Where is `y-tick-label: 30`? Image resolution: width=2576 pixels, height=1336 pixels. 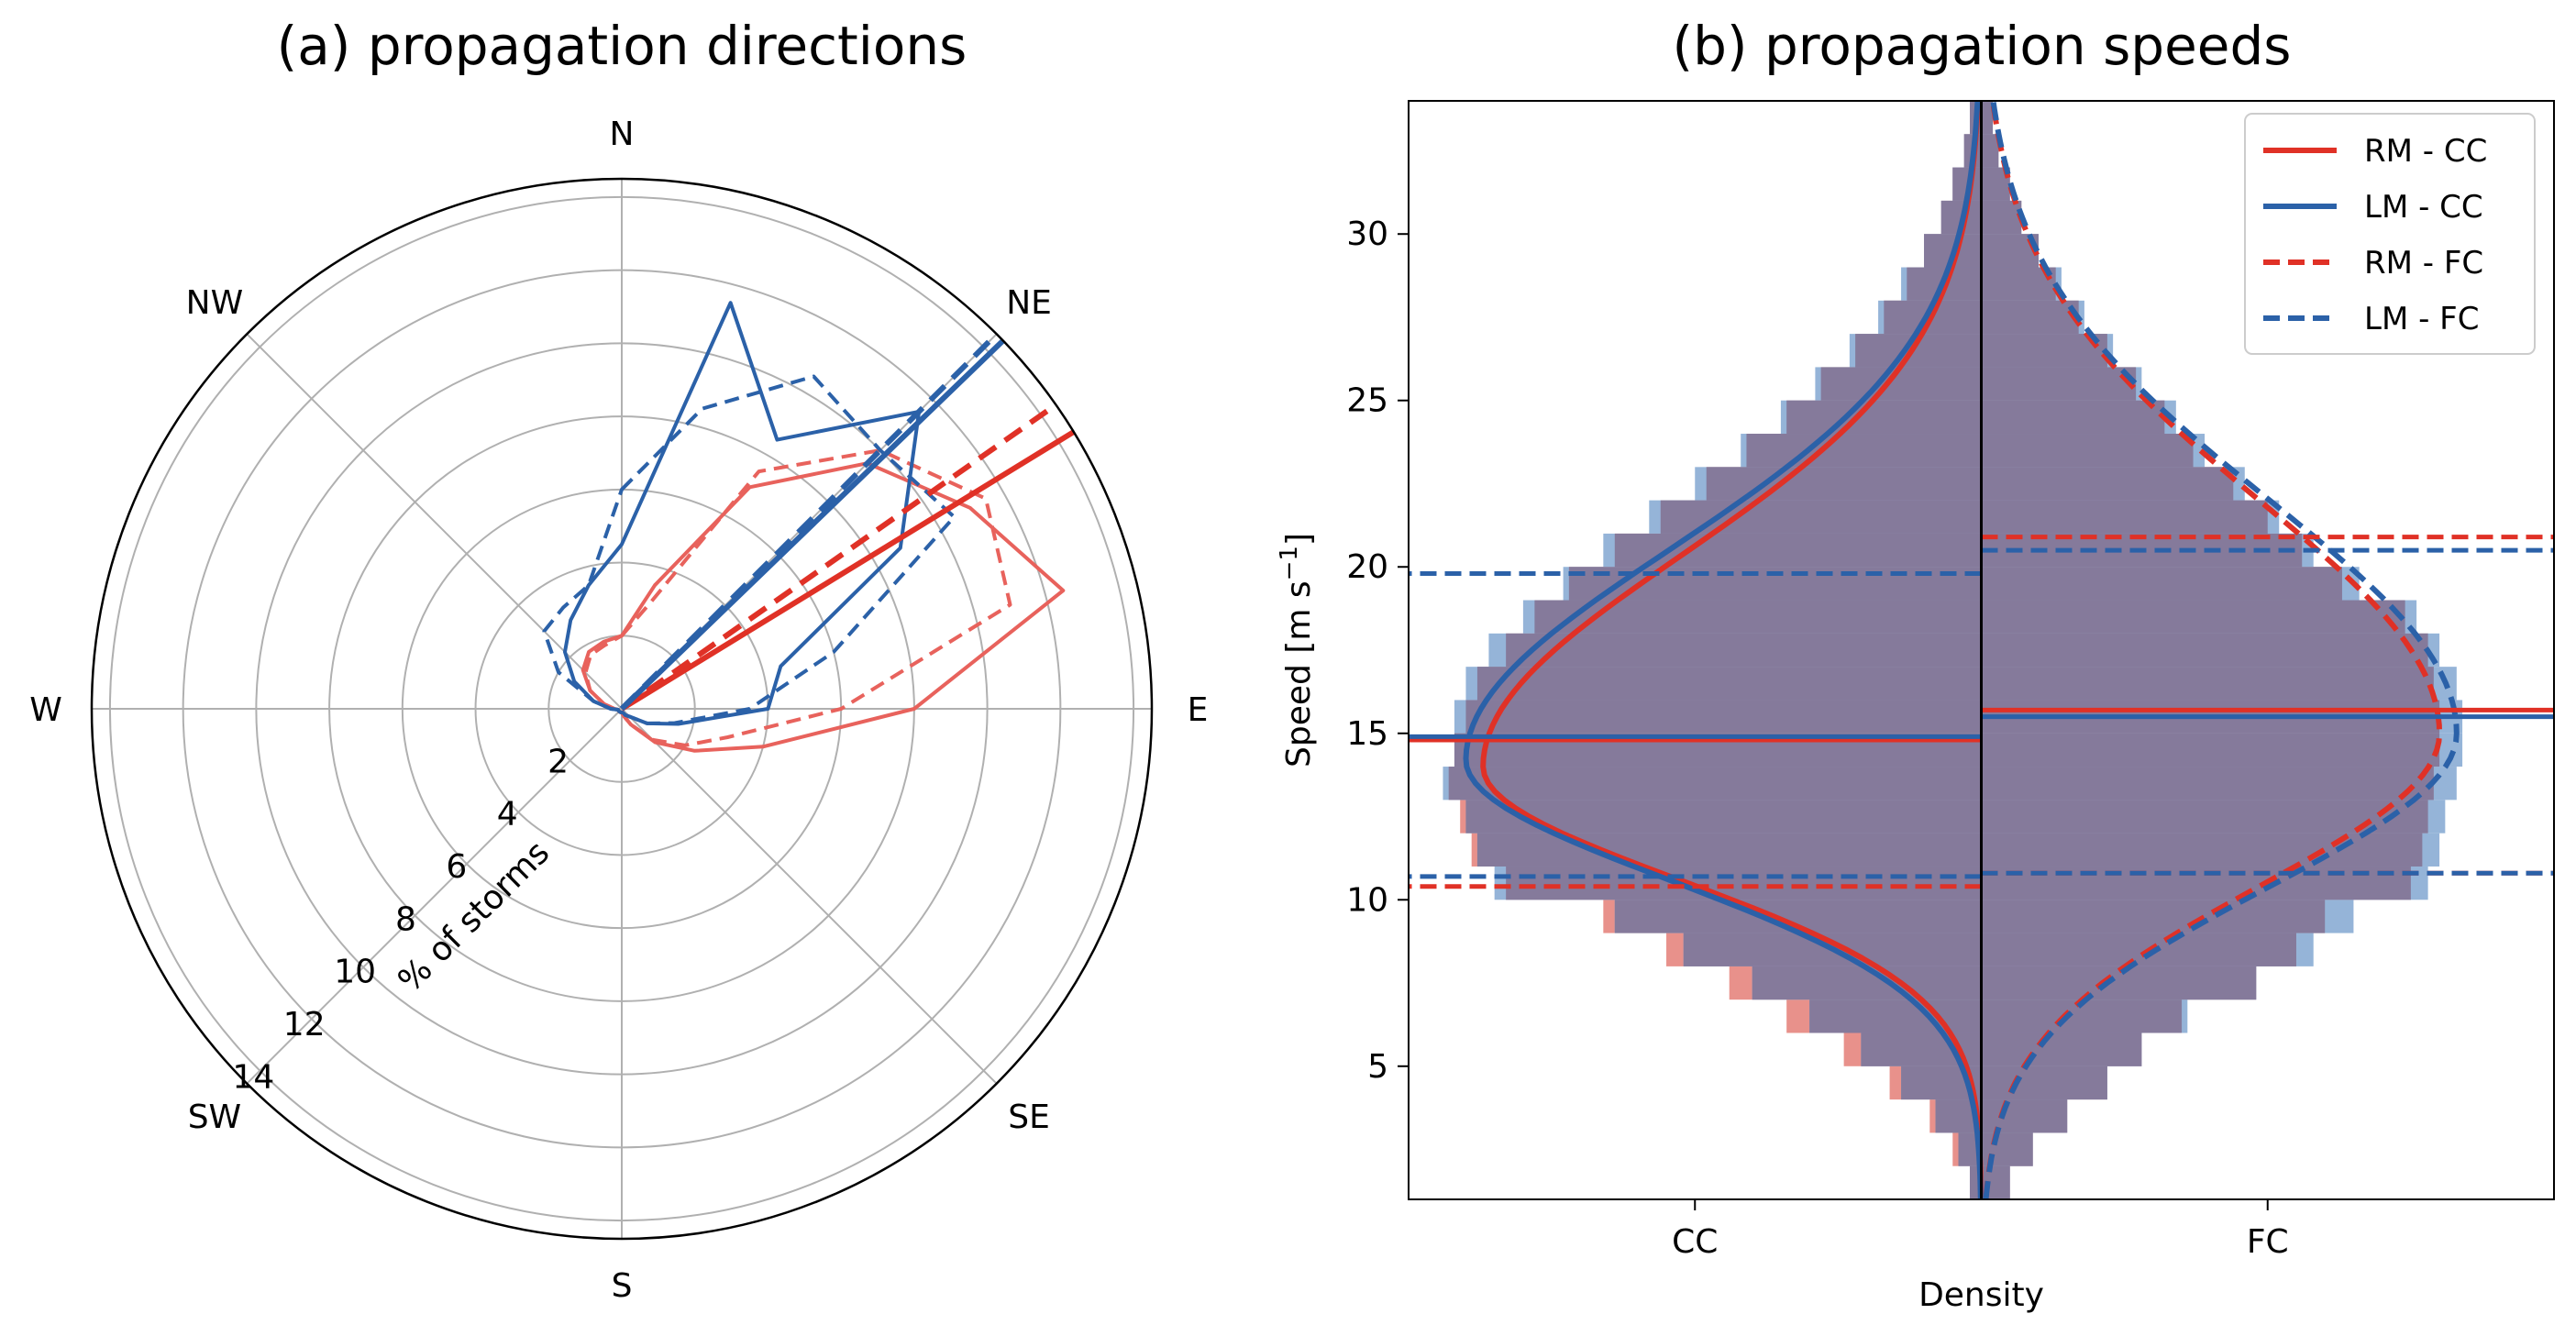
y-tick-label: 30 is located at coordinates (1367, 234).